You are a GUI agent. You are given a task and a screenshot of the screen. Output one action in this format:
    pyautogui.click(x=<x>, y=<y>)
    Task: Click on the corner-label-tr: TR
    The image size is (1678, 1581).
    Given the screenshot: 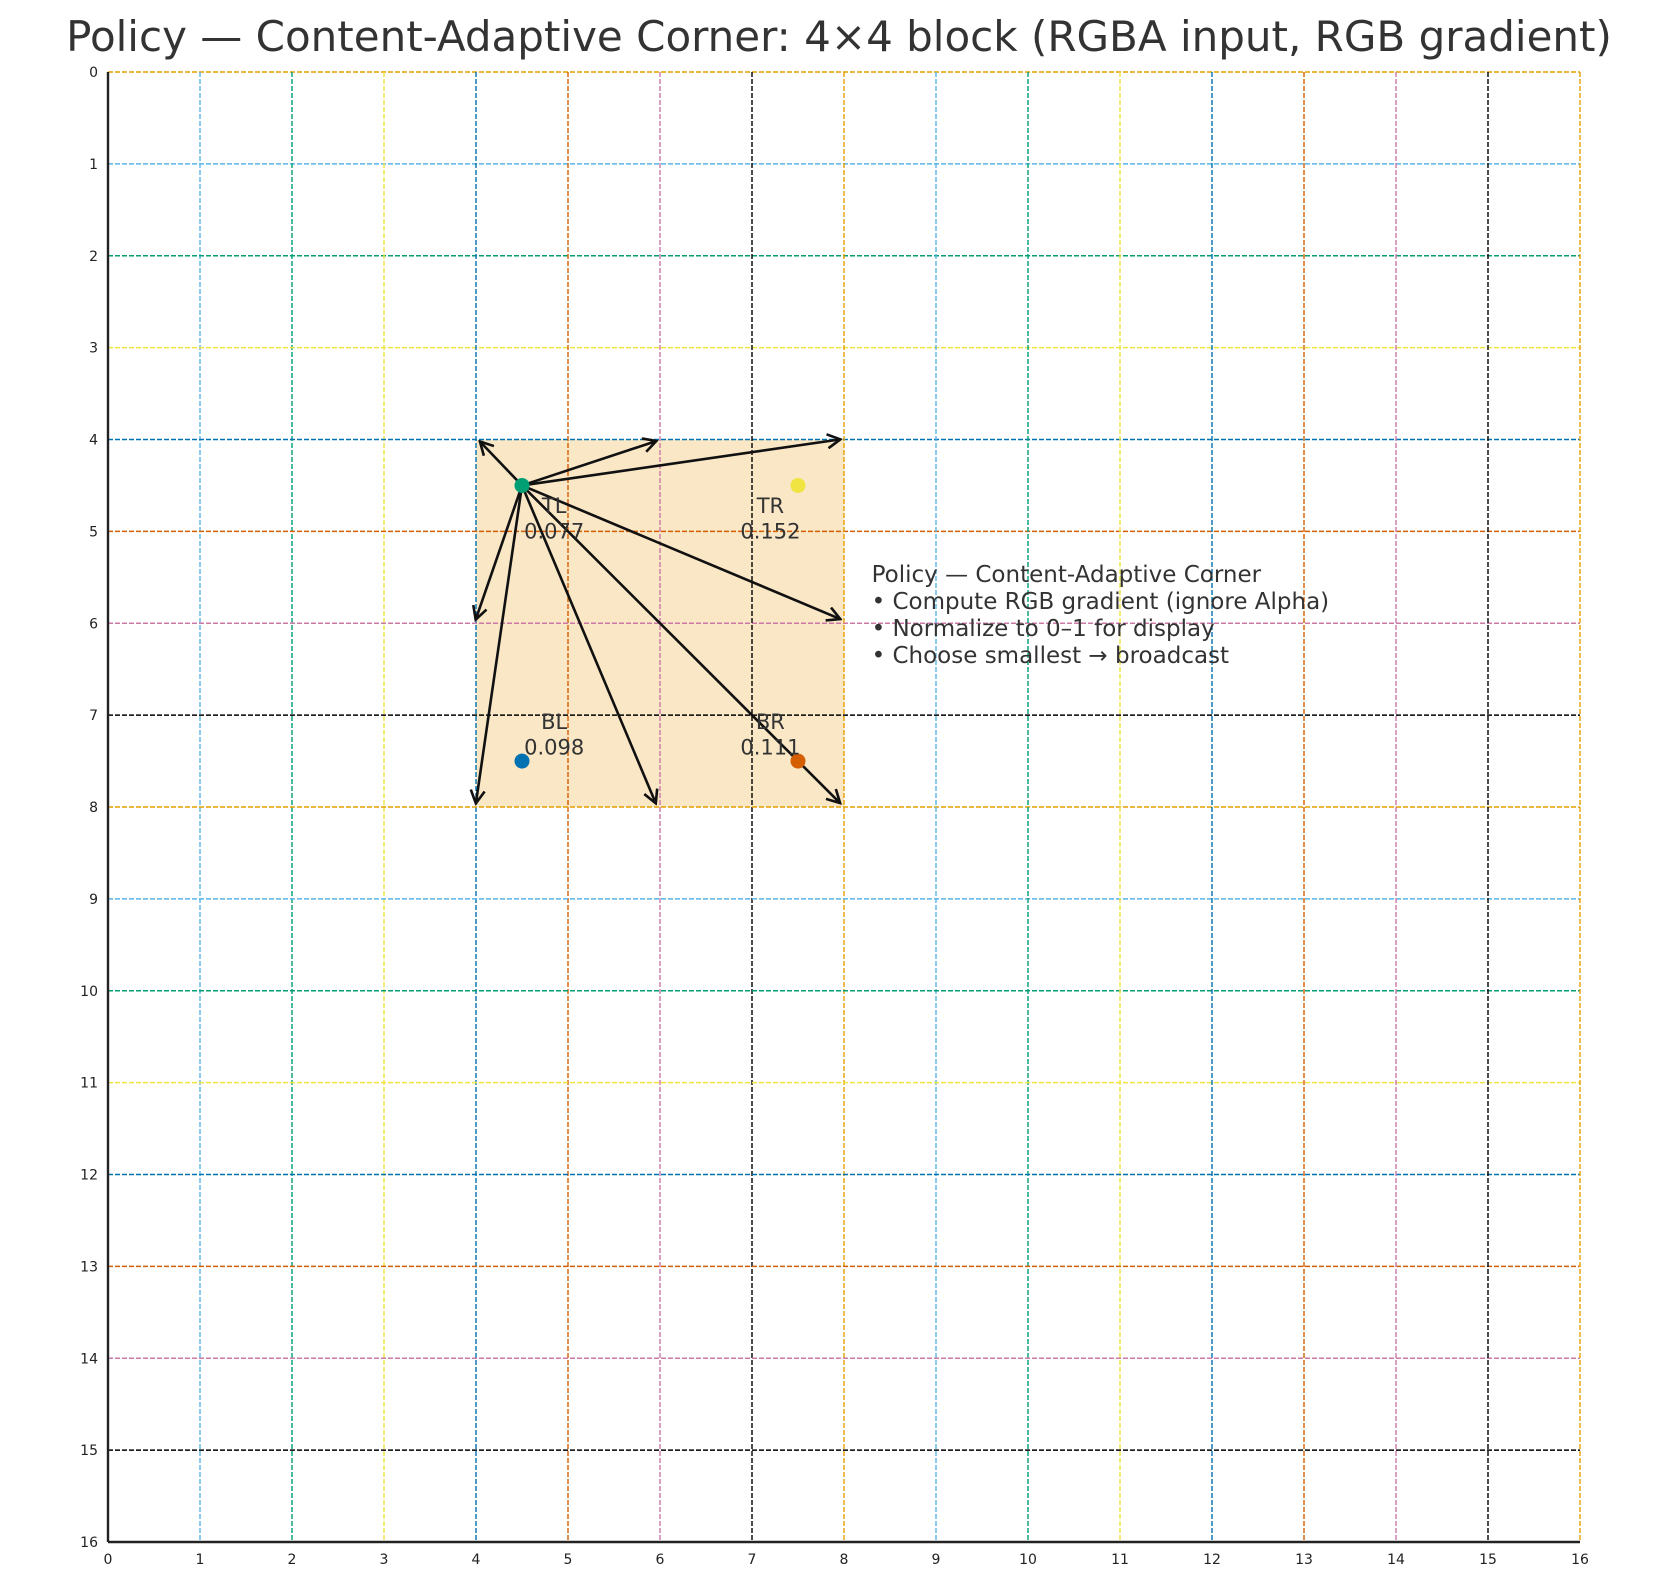 What is the action you would take?
    pyautogui.click(x=770, y=506)
    